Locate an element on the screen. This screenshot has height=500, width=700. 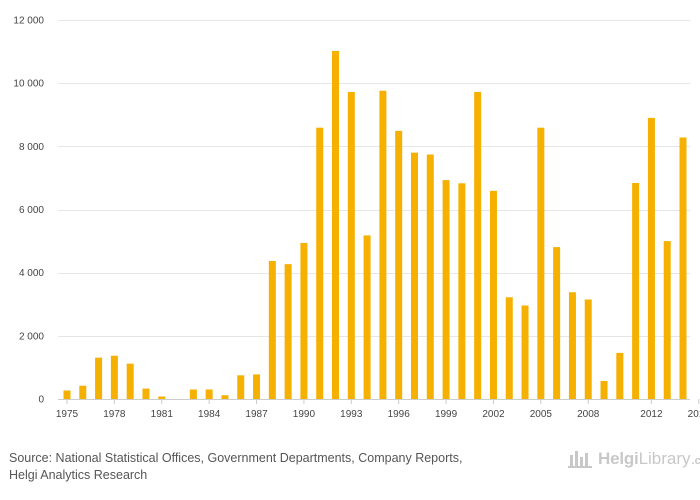
y-tick-label: 8 000 is located at coordinates (31, 147).